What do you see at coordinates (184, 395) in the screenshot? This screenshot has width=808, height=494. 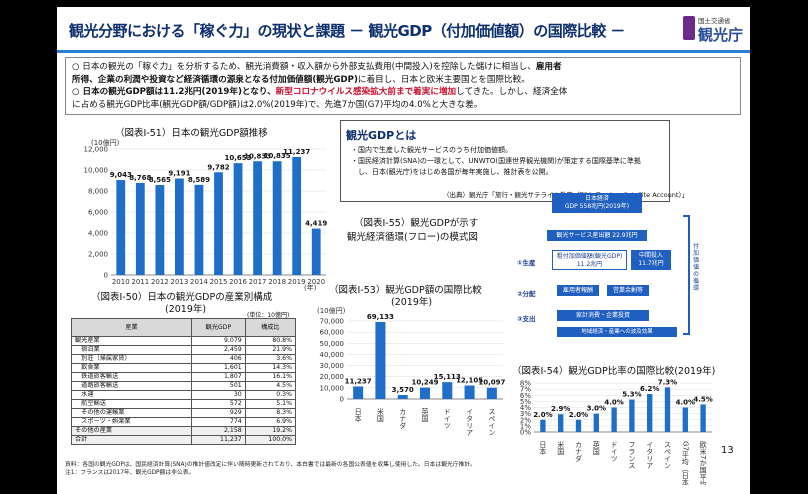 I see `table-row: 水運 30 0.3%` at bounding box center [184, 395].